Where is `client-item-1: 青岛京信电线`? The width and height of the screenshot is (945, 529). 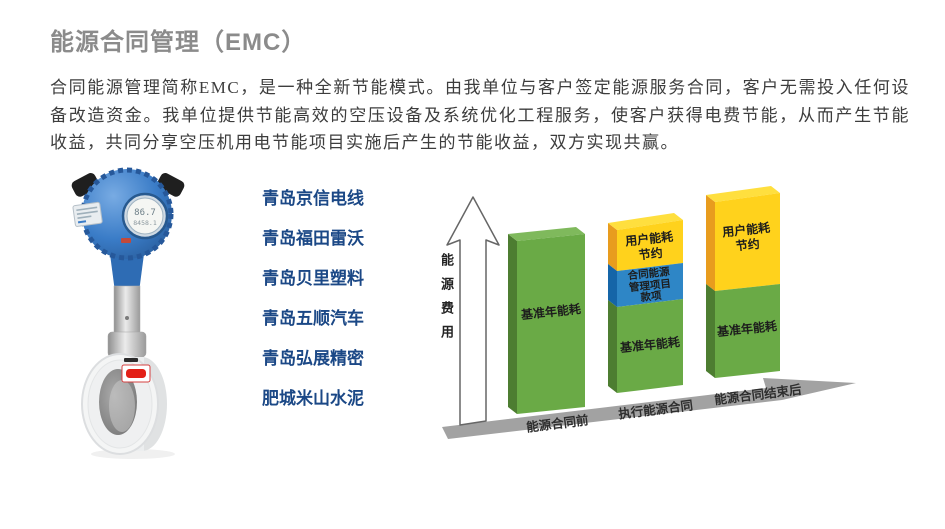
client-item-1: 青岛京信电线 is located at coordinates (313, 198).